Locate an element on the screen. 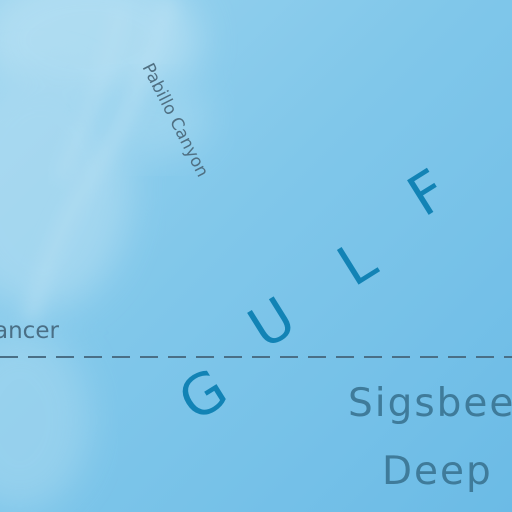  sigsbee-deep-label-line1: Sigsbee is located at coordinates (430, 403).